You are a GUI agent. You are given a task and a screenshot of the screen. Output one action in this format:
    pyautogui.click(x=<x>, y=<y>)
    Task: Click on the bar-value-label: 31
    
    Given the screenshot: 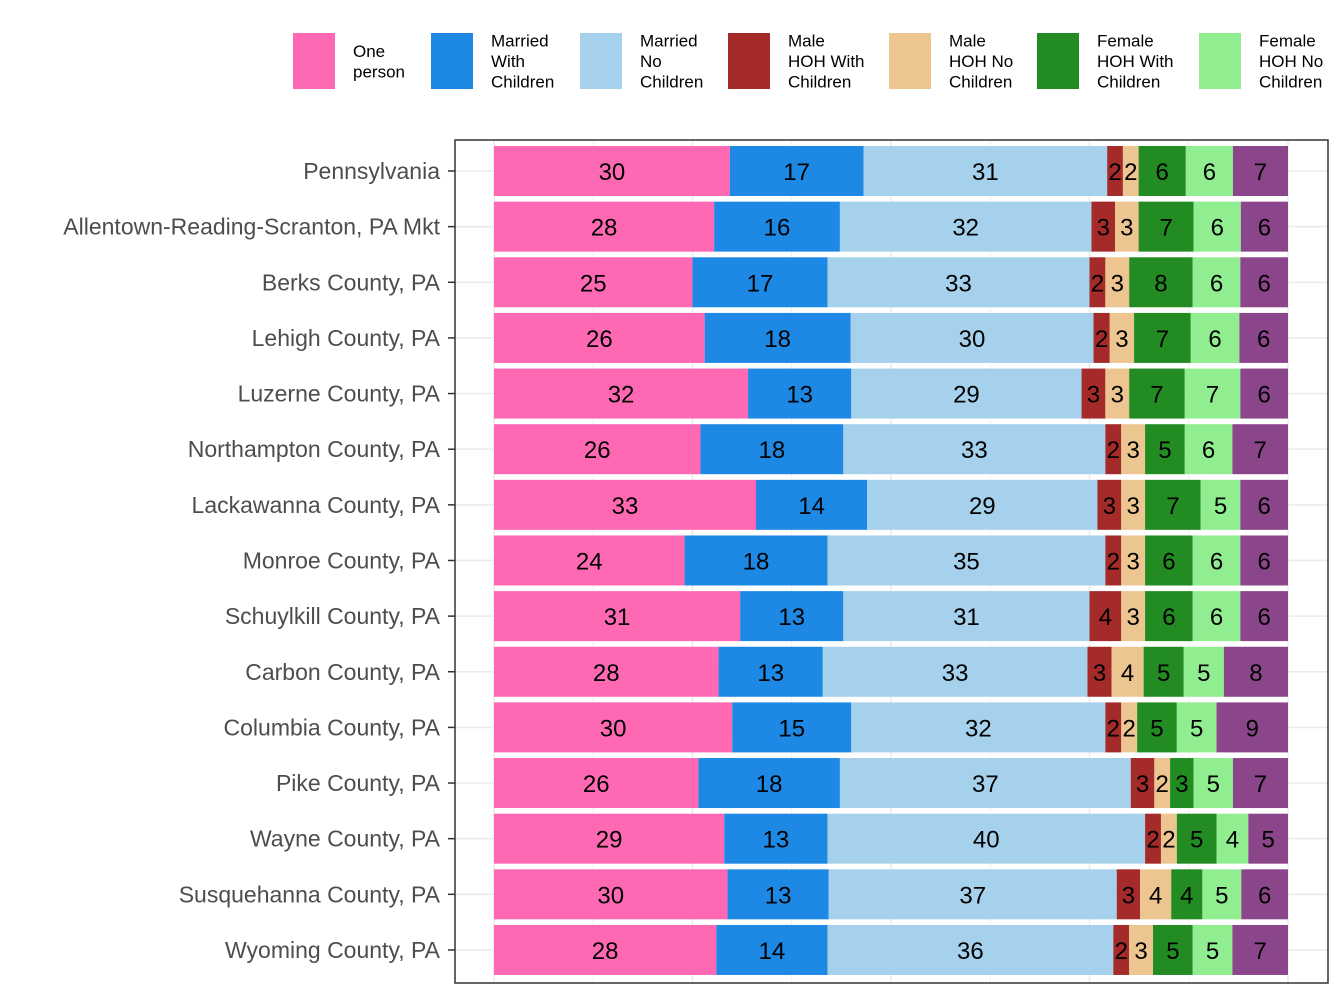 What is the action you would take?
    pyautogui.click(x=617, y=617)
    